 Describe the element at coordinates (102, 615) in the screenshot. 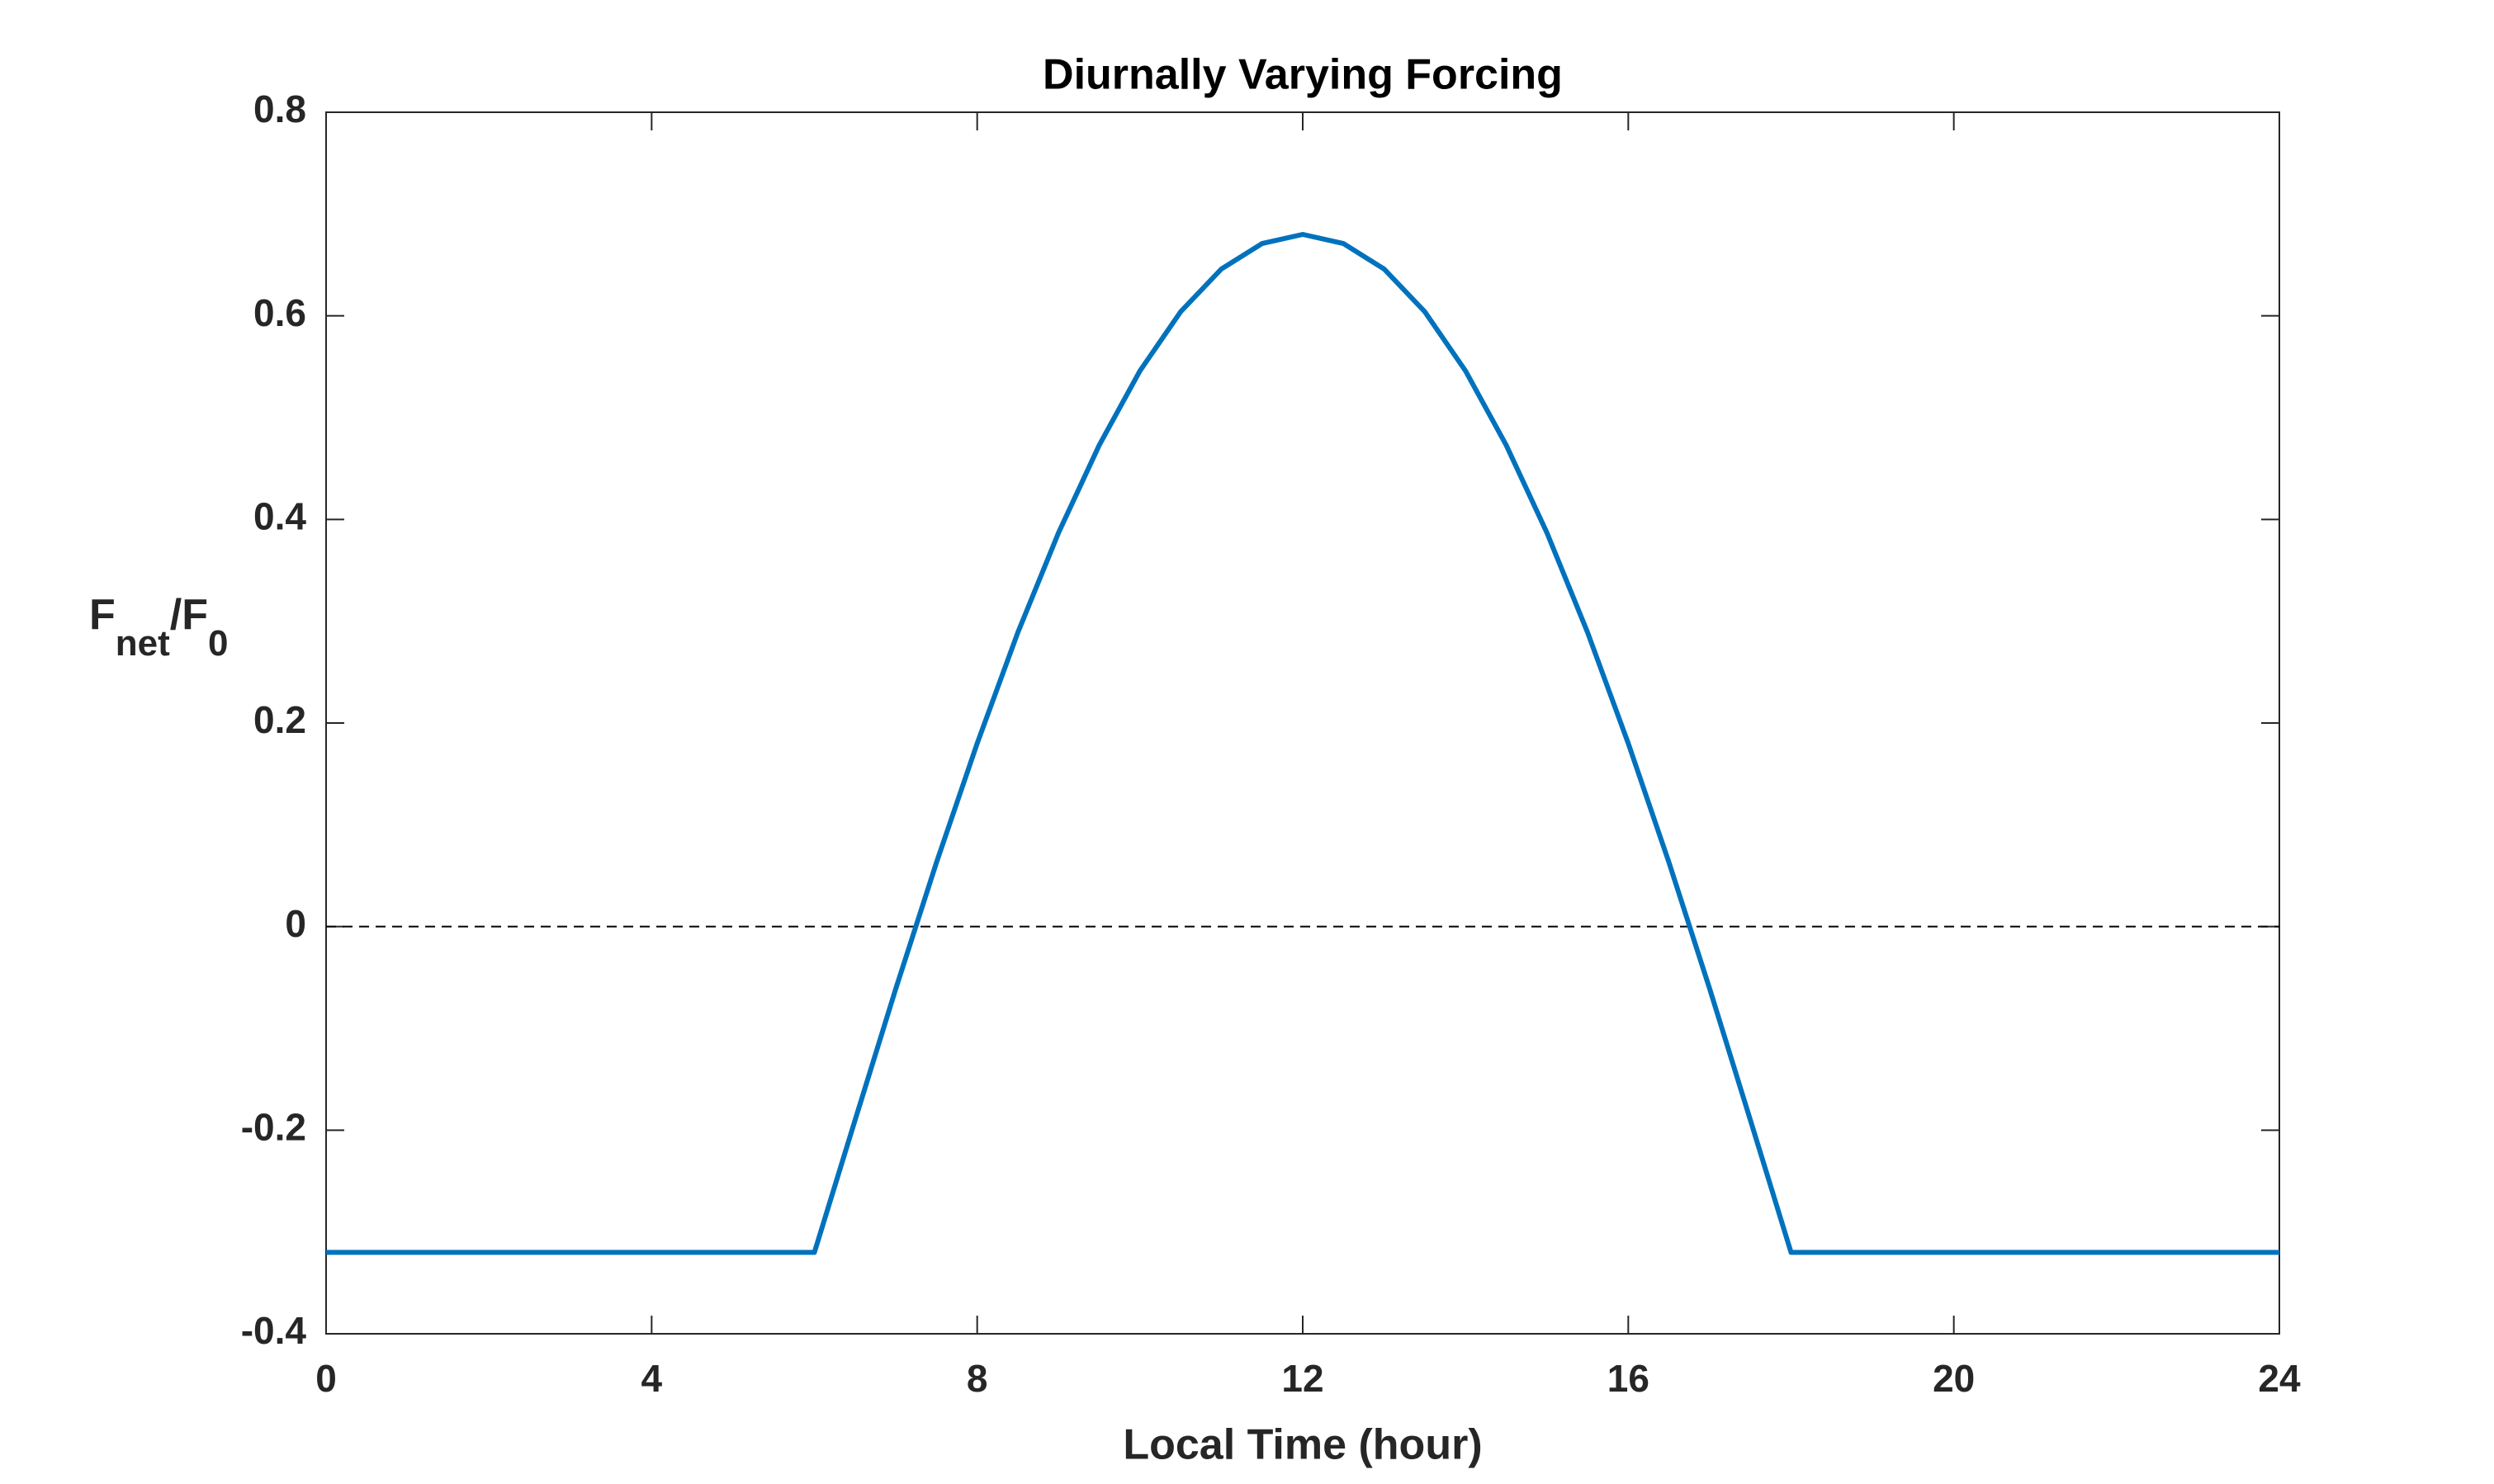

I see `y-label-part: F` at that location.